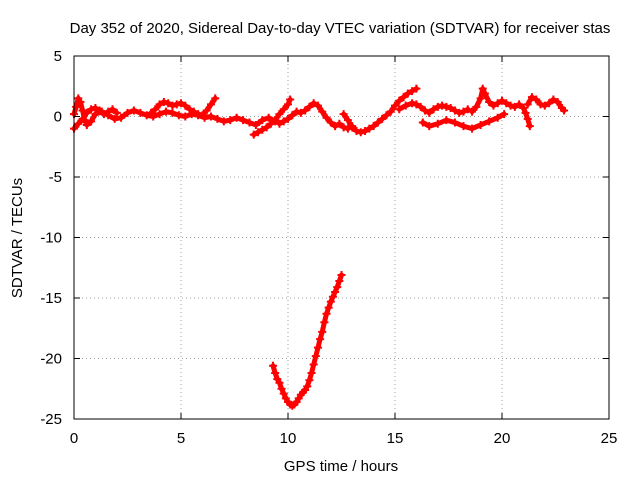 The width and height of the screenshot is (640, 480). Describe the element at coordinates (609, 438) in the screenshot. I see `x-tick-label: 25` at that location.